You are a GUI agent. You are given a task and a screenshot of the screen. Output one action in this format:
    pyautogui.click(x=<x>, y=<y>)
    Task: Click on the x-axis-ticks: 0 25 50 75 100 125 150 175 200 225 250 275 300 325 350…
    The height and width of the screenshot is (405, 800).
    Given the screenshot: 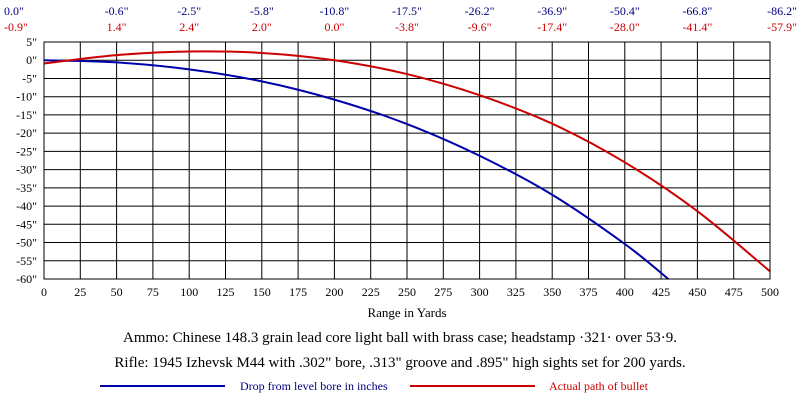 What is the action you would take?
    pyautogui.click(x=410, y=292)
    